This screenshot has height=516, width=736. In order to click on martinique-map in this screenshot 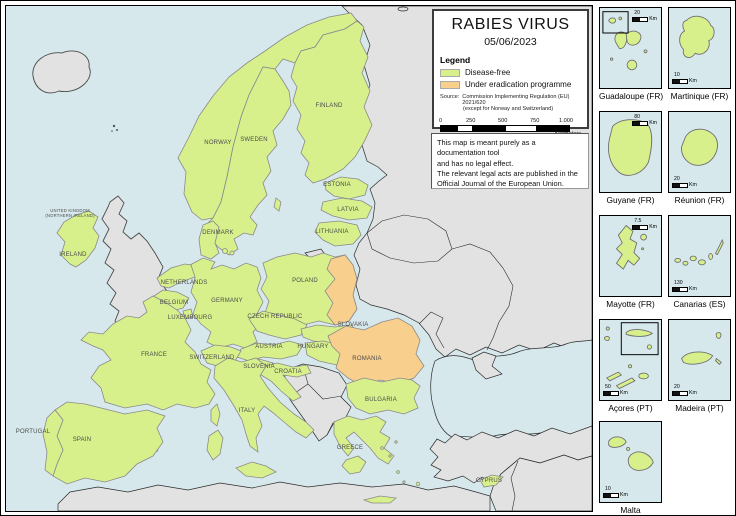, I will do `click(697, 36)`.